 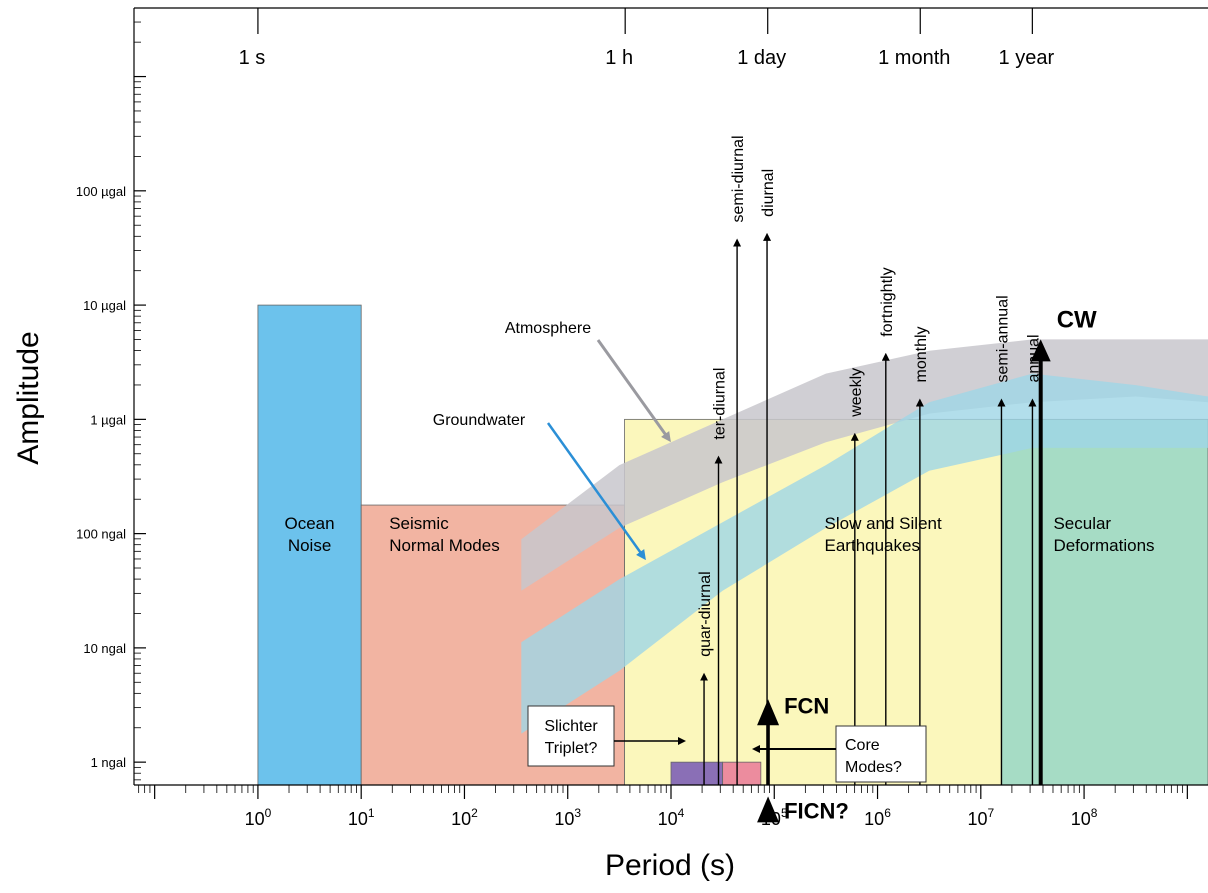 What do you see at coordinates (1082, 523) in the screenshot?
I see `region-label: Secular` at bounding box center [1082, 523].